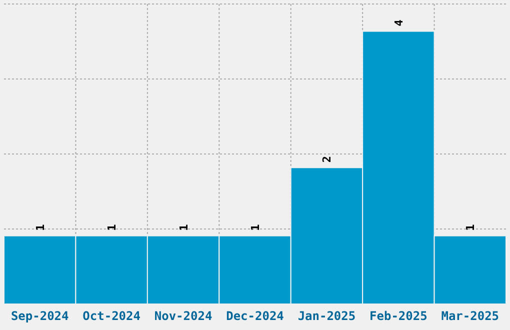  What do you see at coordinates (399, 316) in the screenshot?
I see `x-tick-label: Feb-2025` at bounding box center [399, 316].